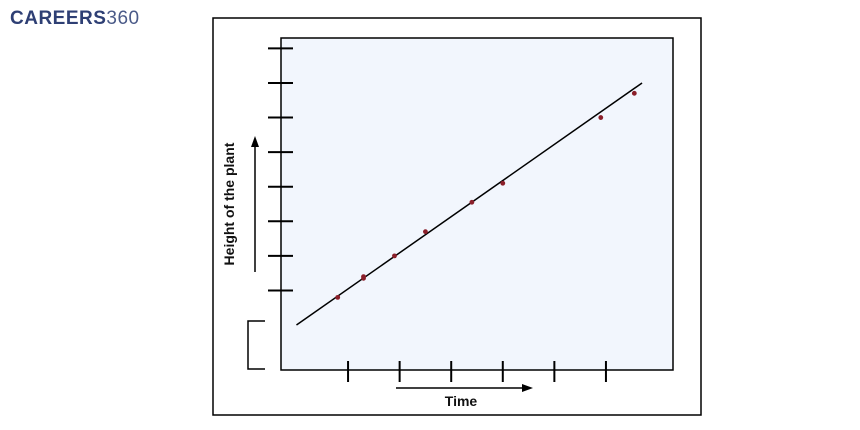  I want to click on y-axis-arrow, so click(255, 204).